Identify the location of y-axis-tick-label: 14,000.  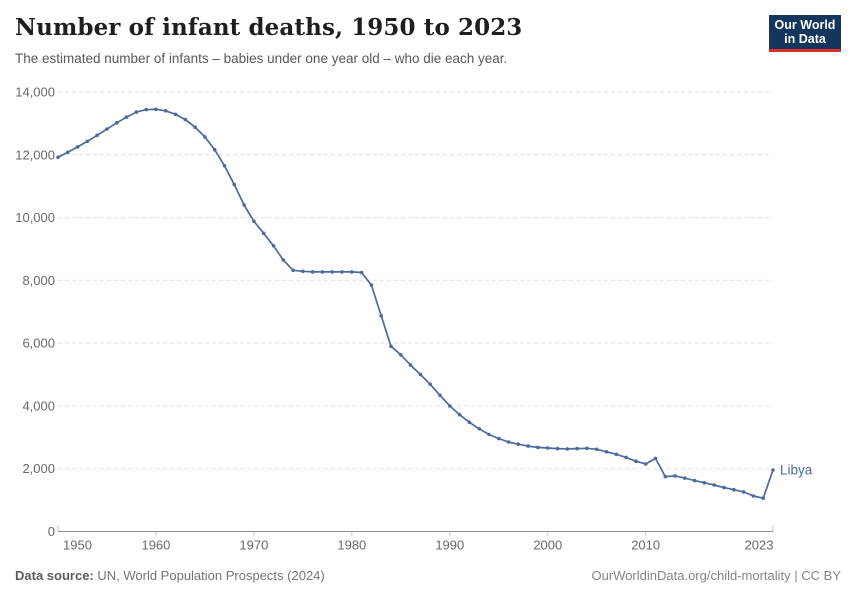
(35, 92).